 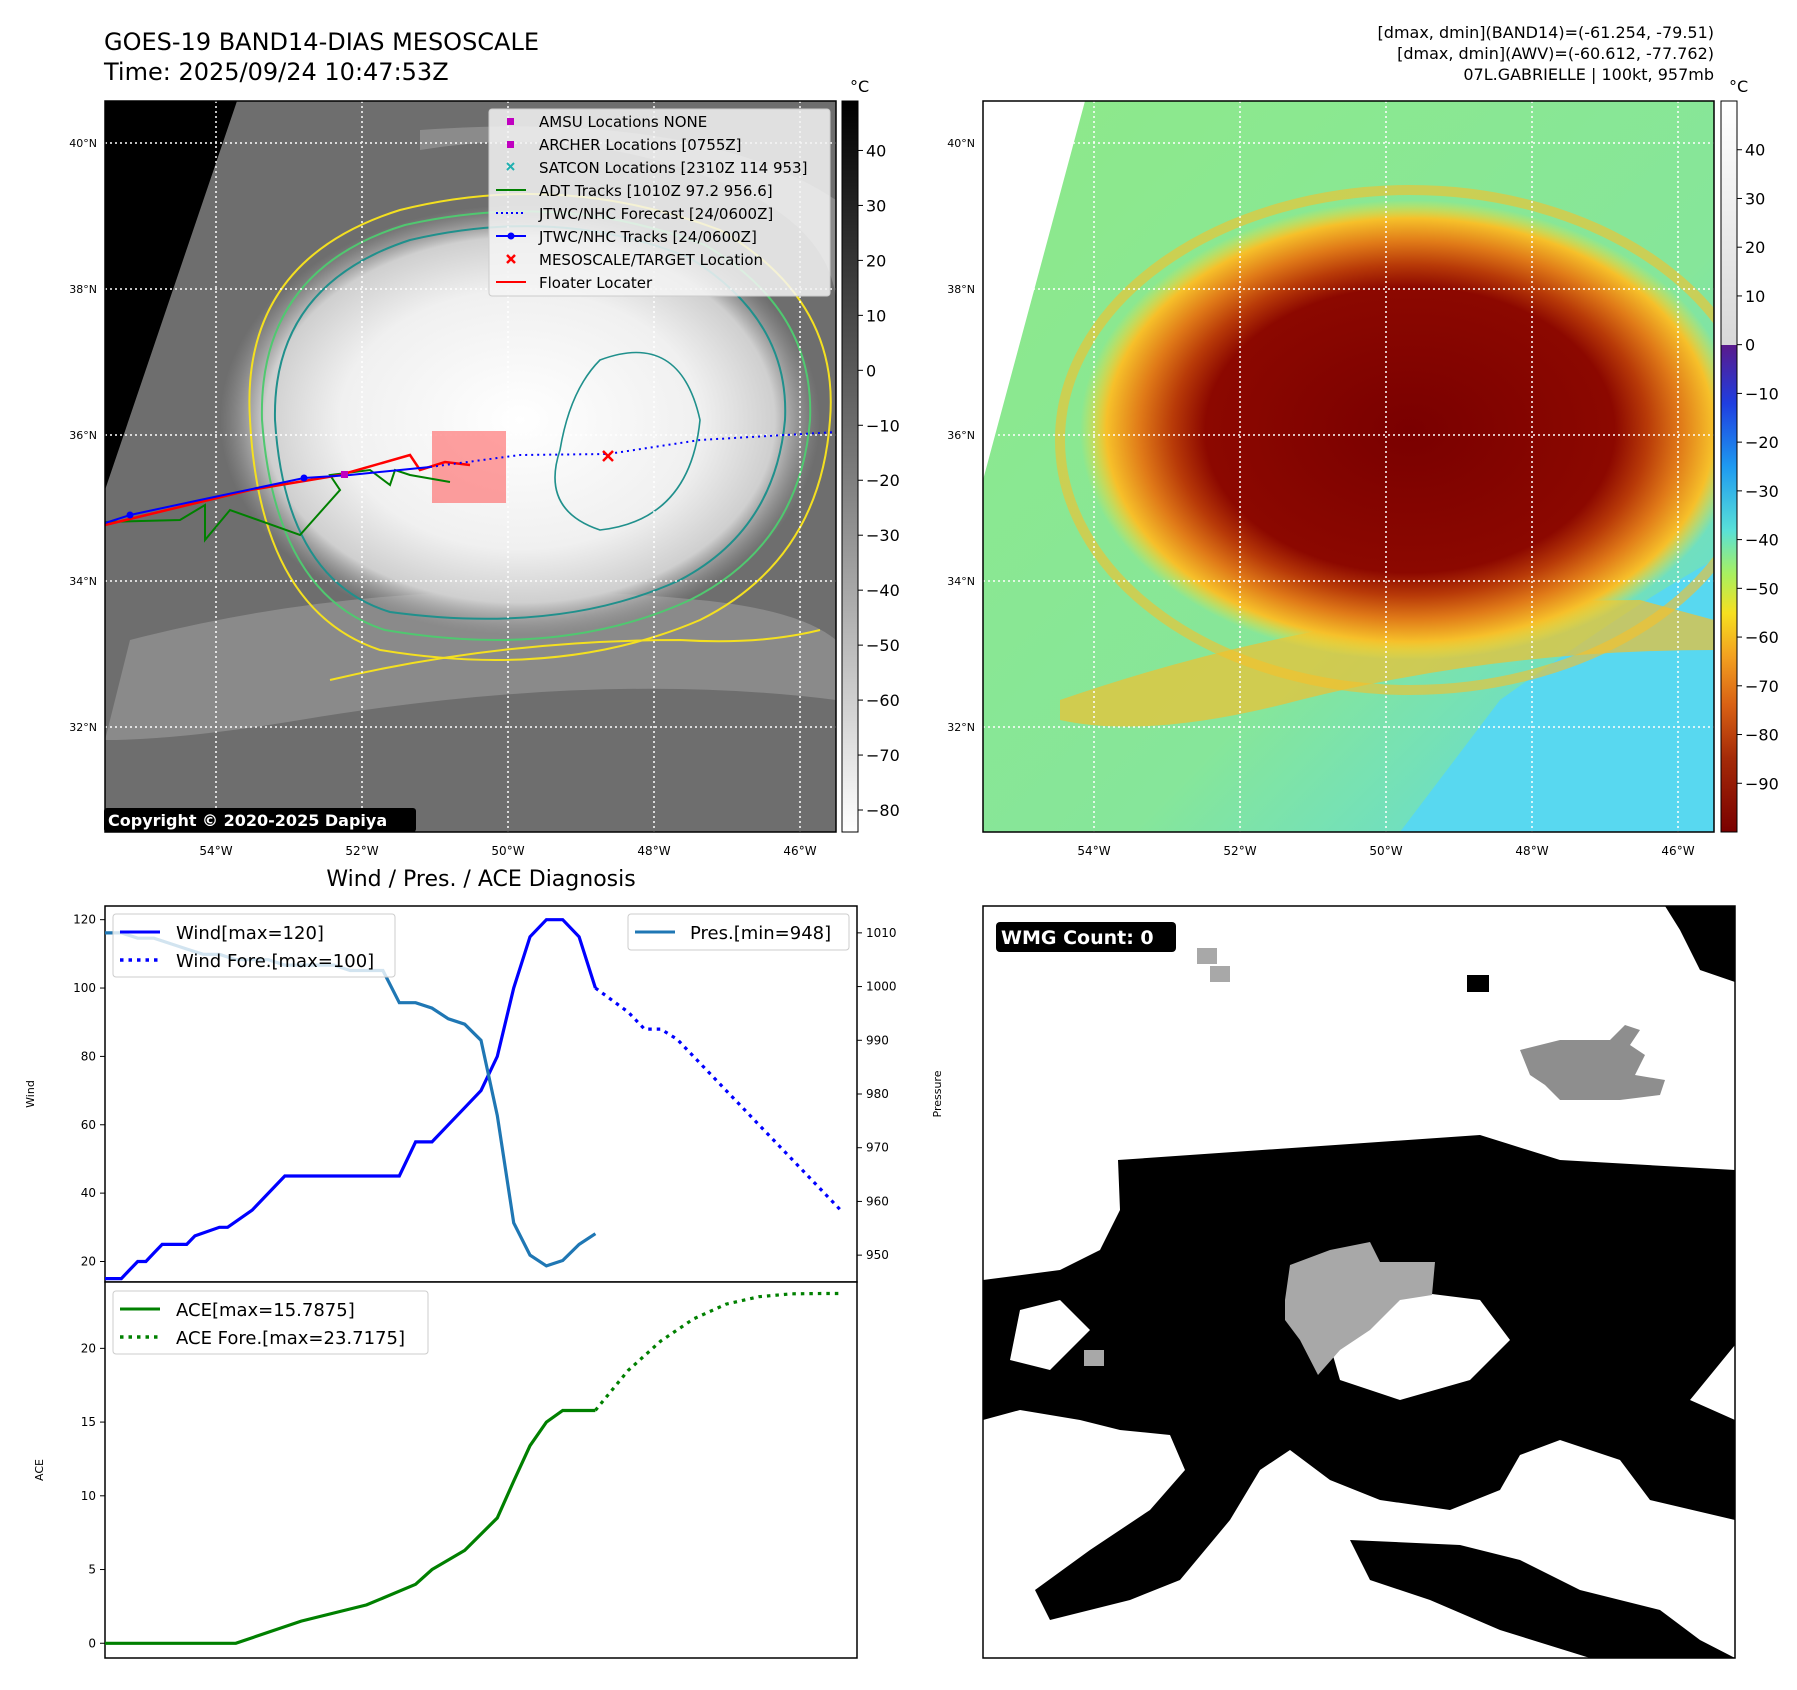 What do you see at coordinates (88, 1496) in the screenshot?
I see `ace-ytick-label: 10` at bounding box center [88, 1496].